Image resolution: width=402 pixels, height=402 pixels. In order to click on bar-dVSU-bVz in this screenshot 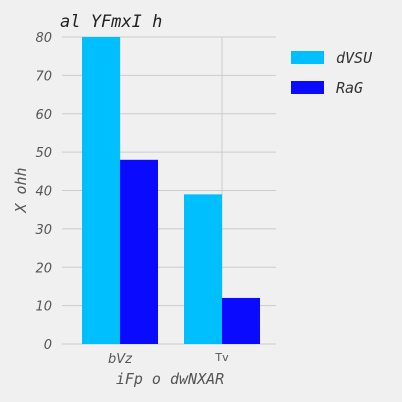, I will do `click(101, 190)`.